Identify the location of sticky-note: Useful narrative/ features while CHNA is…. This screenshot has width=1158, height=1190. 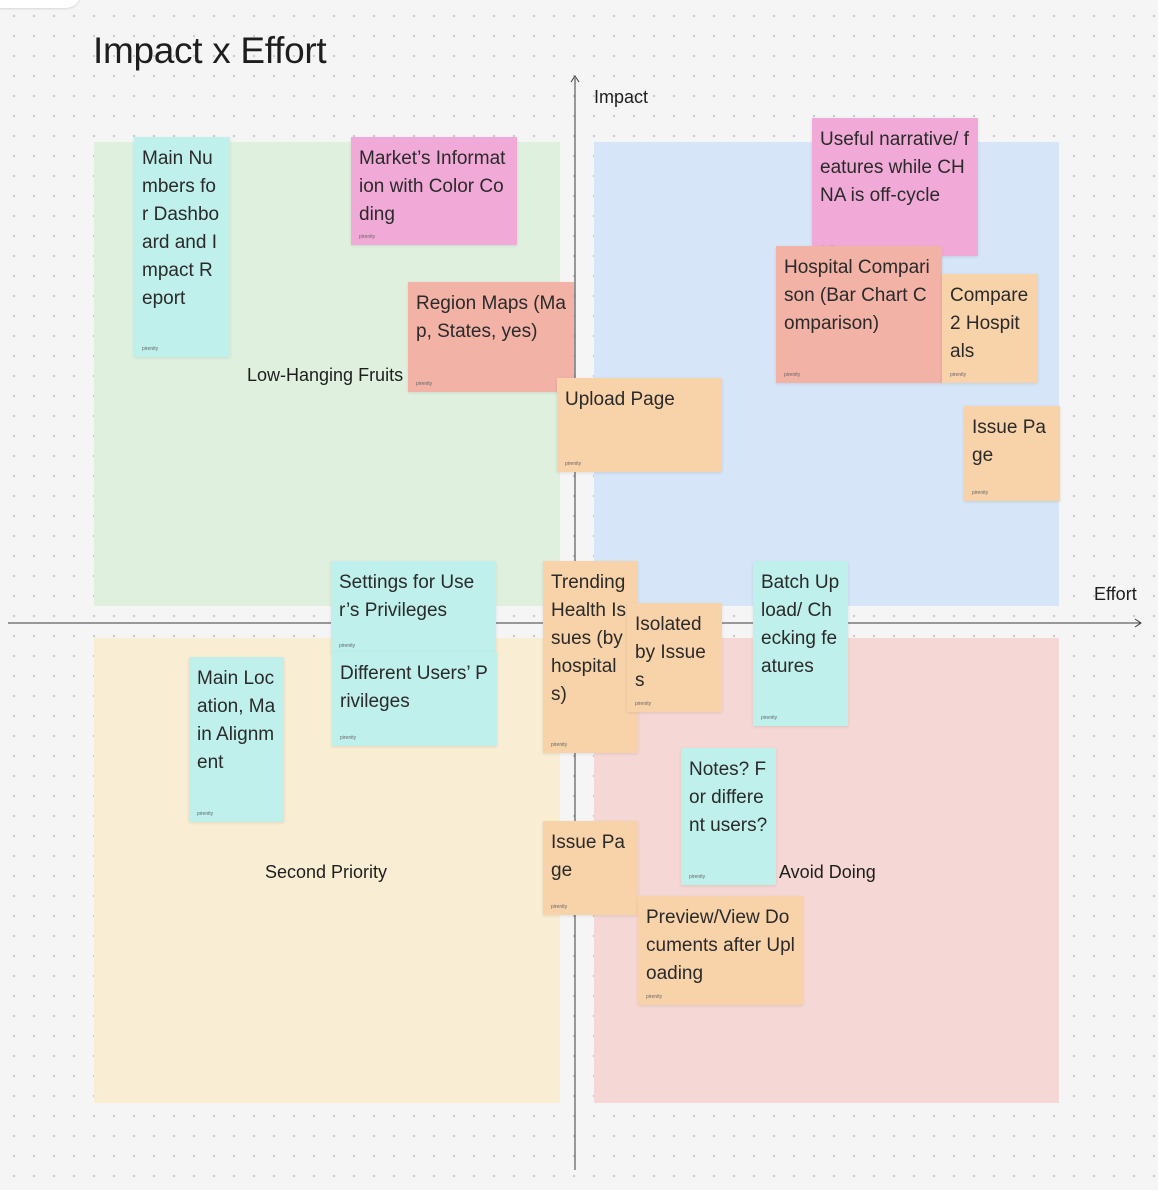
(895, 187).